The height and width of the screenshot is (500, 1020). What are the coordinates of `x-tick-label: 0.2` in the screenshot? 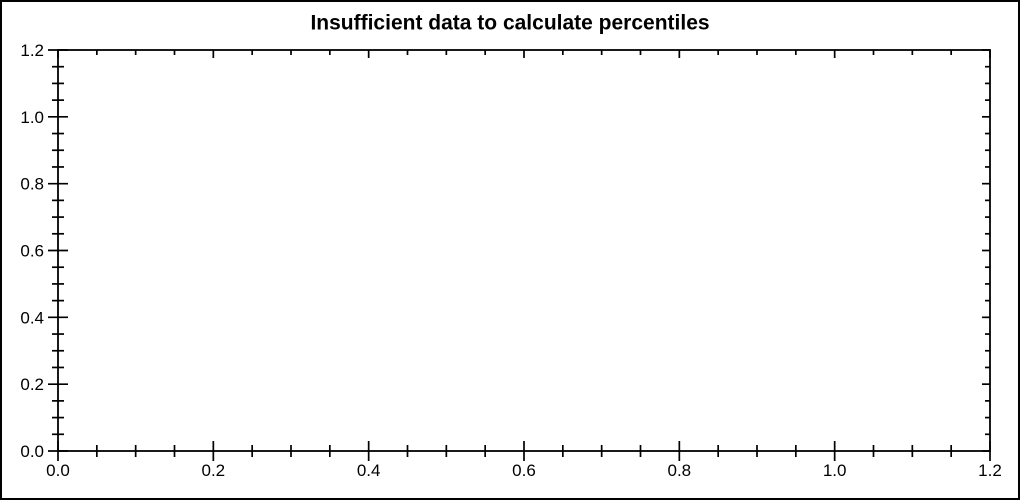 It's located at (214, 470).